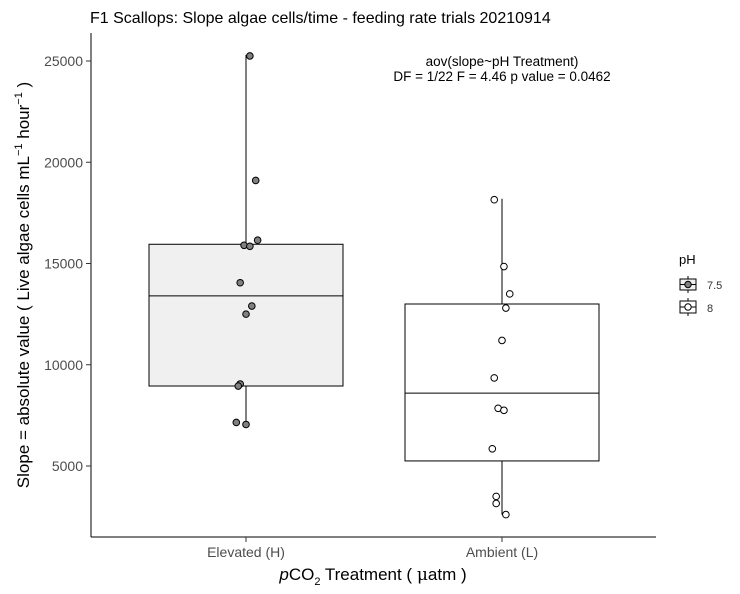 This screenshot has width=740, height=594. What do you see at coordinates (700, 284) in the screenshot?
I see `legend: pH 7.5 8` at bounding box center [700, 284].